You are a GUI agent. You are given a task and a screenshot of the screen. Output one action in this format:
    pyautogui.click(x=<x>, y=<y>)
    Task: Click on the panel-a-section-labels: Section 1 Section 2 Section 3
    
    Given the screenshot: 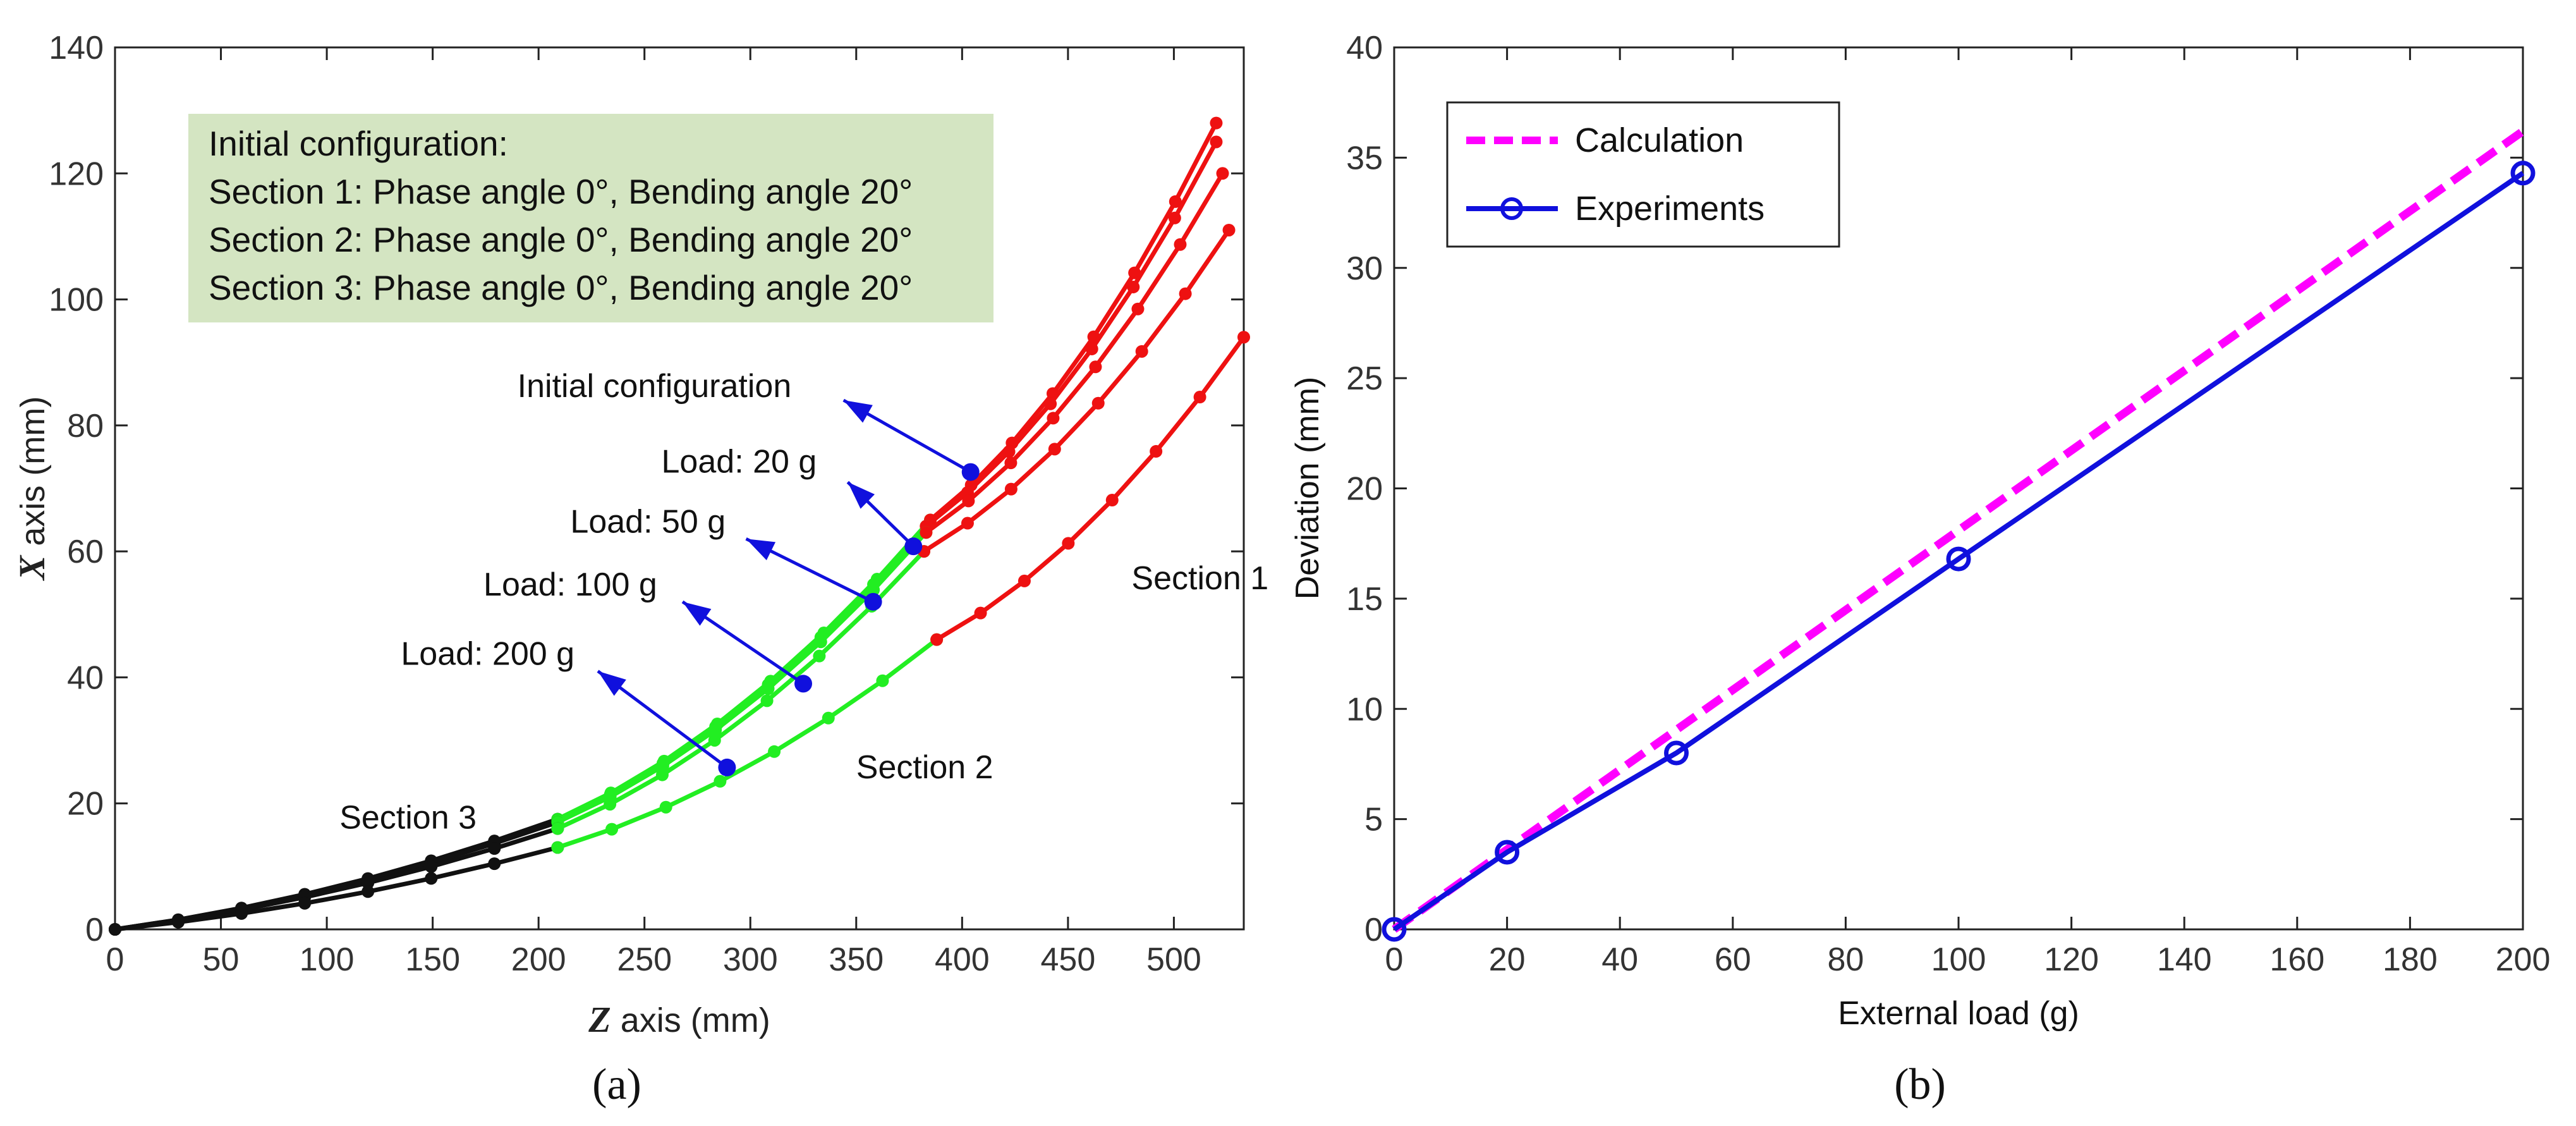 What is the action you would take?
    pyautogui.click(x=804, y=698)
    